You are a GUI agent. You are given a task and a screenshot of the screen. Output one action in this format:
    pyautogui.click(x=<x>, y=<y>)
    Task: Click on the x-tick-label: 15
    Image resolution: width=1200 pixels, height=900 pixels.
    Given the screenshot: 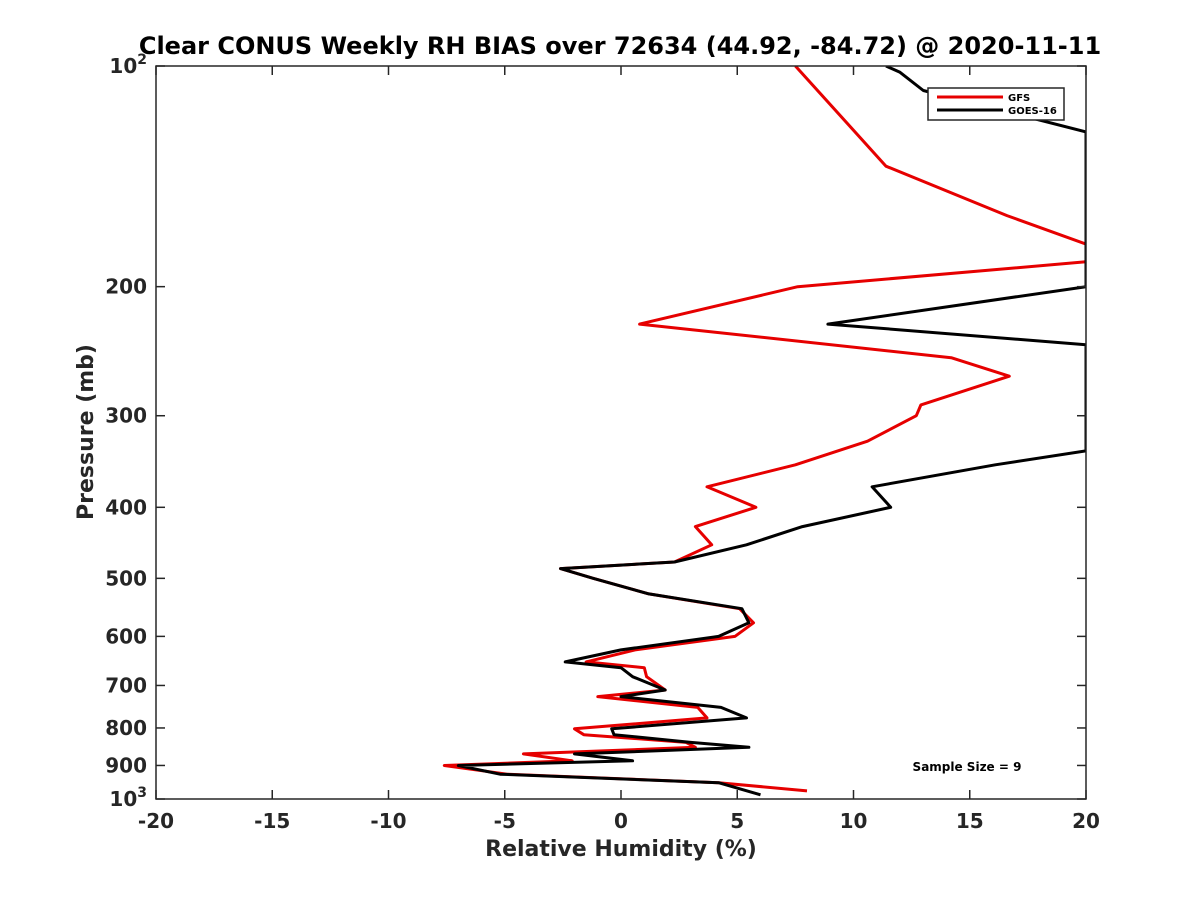 What is the action you would take?
    pyautogui.click(x=970, y=821)
    